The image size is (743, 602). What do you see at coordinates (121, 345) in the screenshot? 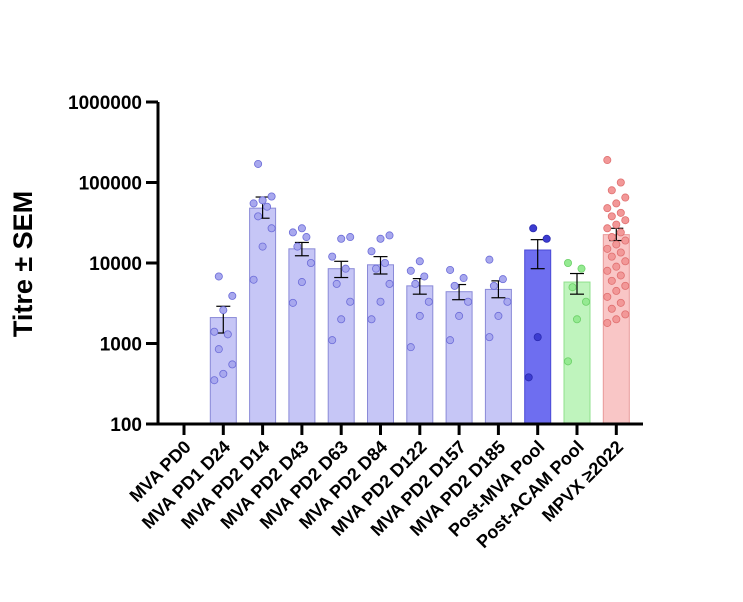
I see `y-tick-label: 1000` at bounding box center [121, 345].